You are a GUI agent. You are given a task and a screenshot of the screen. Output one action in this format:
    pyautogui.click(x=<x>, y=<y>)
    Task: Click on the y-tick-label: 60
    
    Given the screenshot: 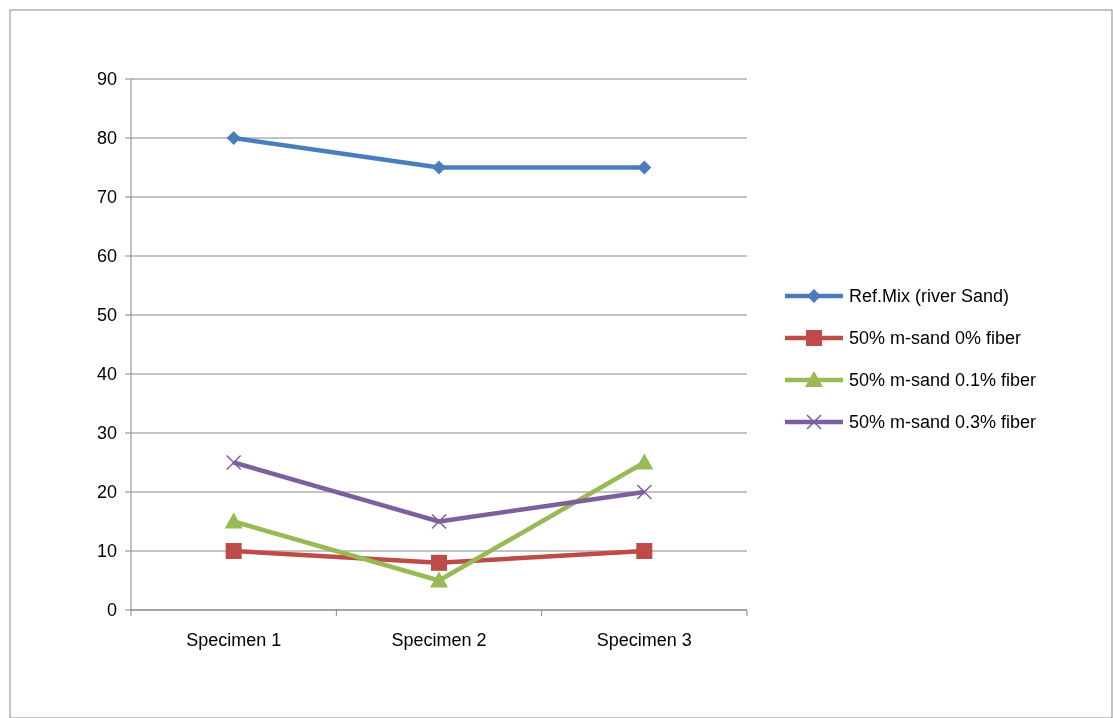 What is the action you would take?
    pyautogui.click(x=106, y=256)
    